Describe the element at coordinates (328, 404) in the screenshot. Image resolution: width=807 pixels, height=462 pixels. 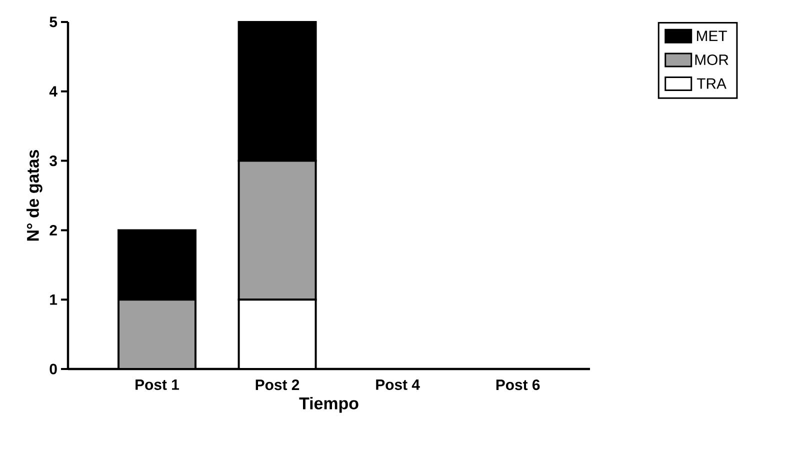
I see `x-axis-title: Tiempo` at that location.